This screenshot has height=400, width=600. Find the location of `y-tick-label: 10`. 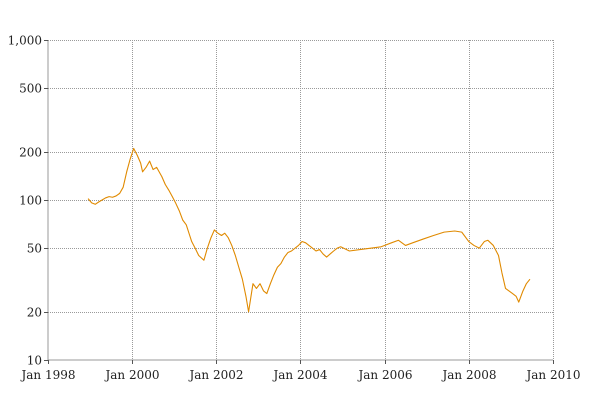

y-tick-label: 10 is located at coordinates (34, 361).